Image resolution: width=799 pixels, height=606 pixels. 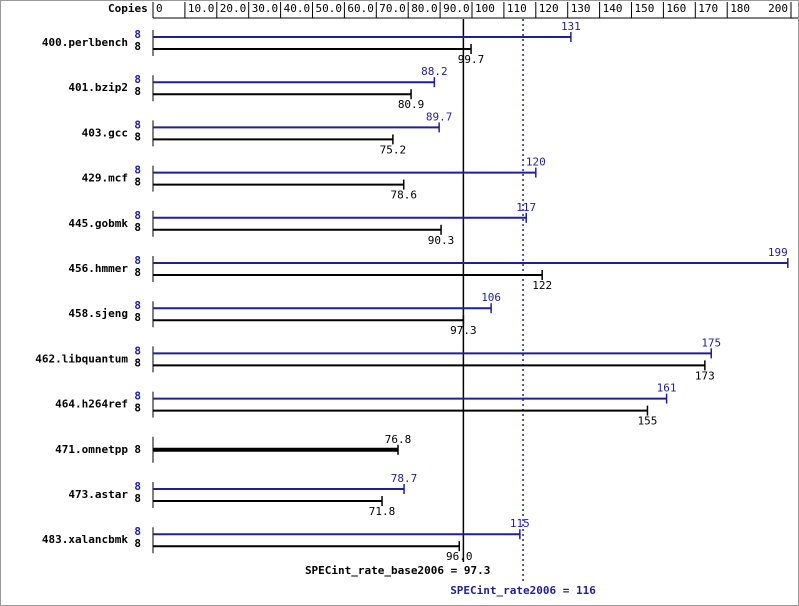 What do you see at coordinates (91, 449) in the screenshot?
I see `benchmark-name: 471.omnetpp` at bounding box center [91, 449].